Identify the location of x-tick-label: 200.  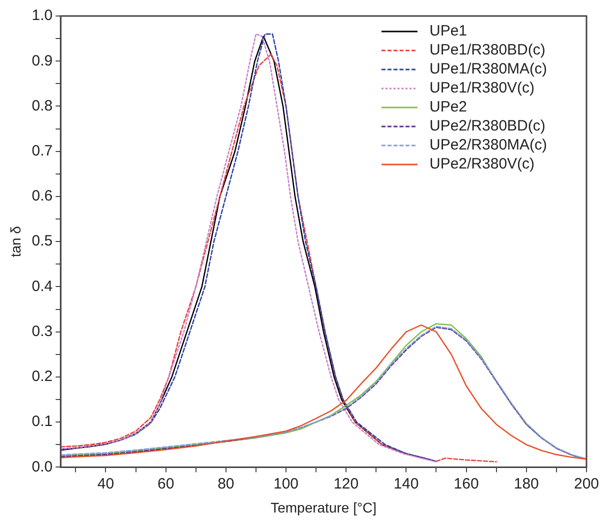
(586, 483).